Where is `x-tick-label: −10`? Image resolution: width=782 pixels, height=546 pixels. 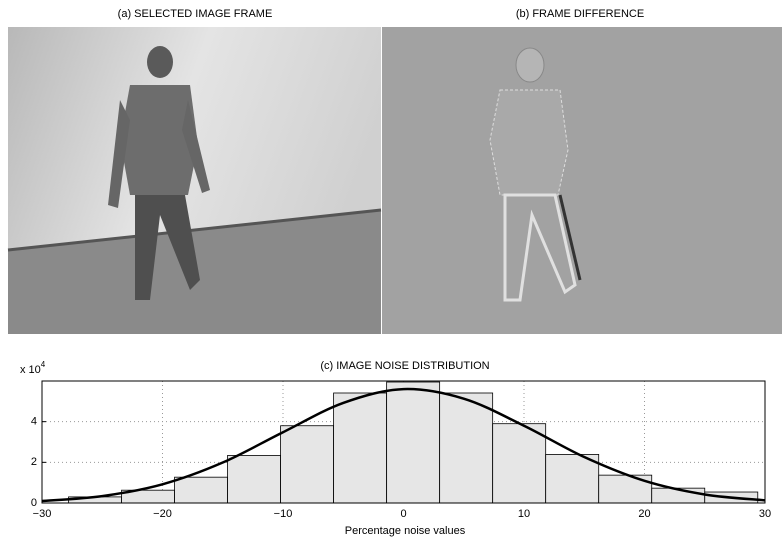 x-tick-label: −10 is located at coordinates (283, 514).